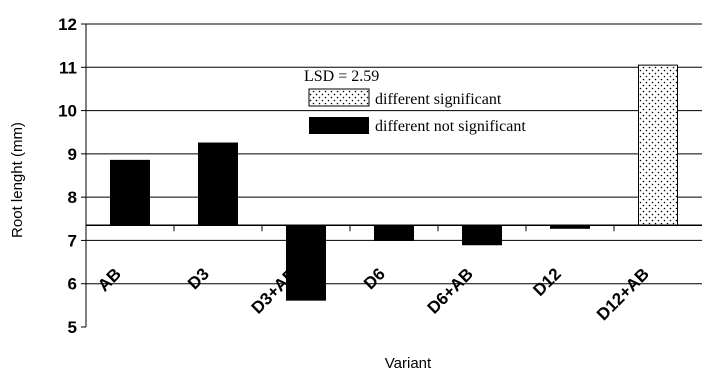  I want to click on x-axis-title: Variant, so click(408, 363).